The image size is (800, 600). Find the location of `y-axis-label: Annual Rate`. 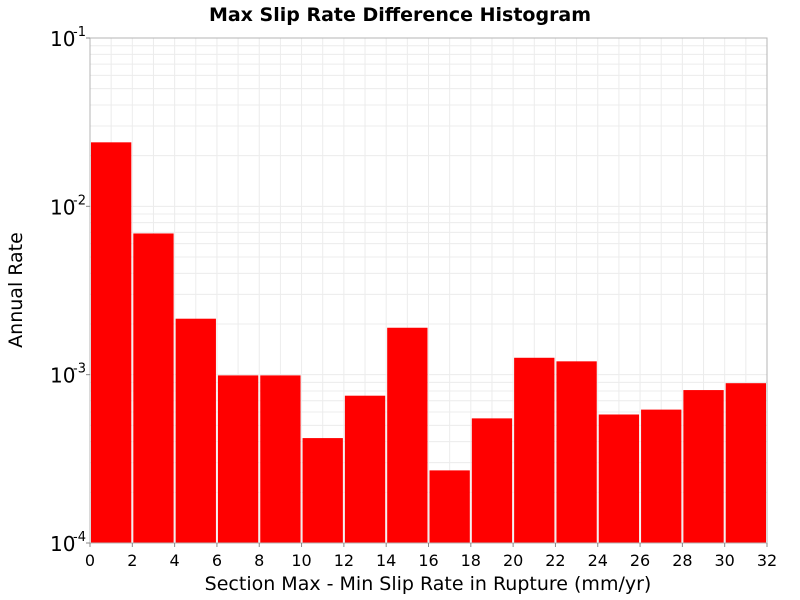

y-axis-label: Annual Rate is located at coordinates (16, 290).